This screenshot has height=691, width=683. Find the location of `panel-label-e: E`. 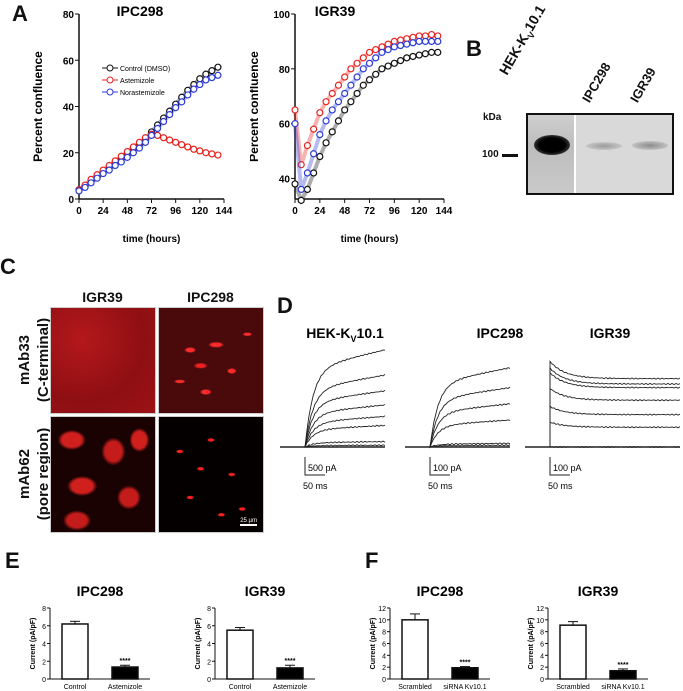

panel-label-e: E is located at coordinates (12, 560).